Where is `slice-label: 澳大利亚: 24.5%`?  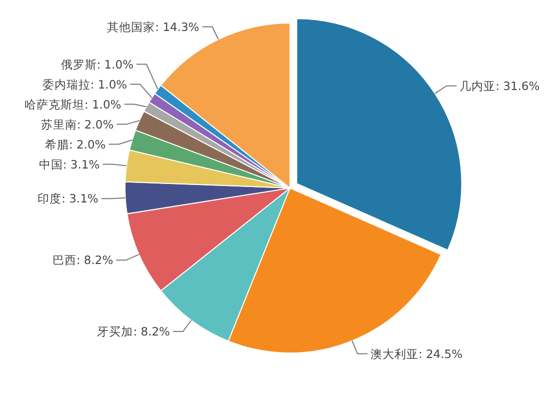
slice-label: 澳大利亚: 24.5% is located at coordinates (416, 353).